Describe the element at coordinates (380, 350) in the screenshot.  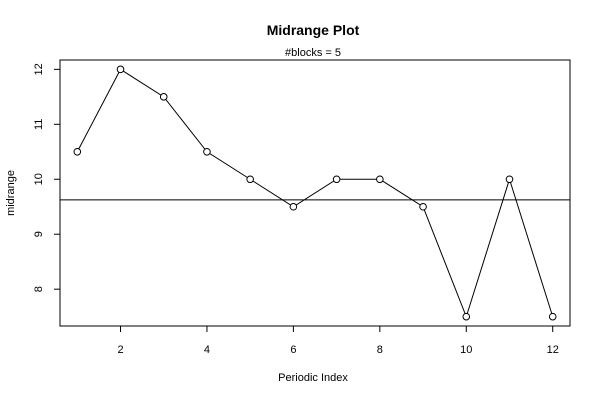
I see `x-tick-label: 8` at that location.